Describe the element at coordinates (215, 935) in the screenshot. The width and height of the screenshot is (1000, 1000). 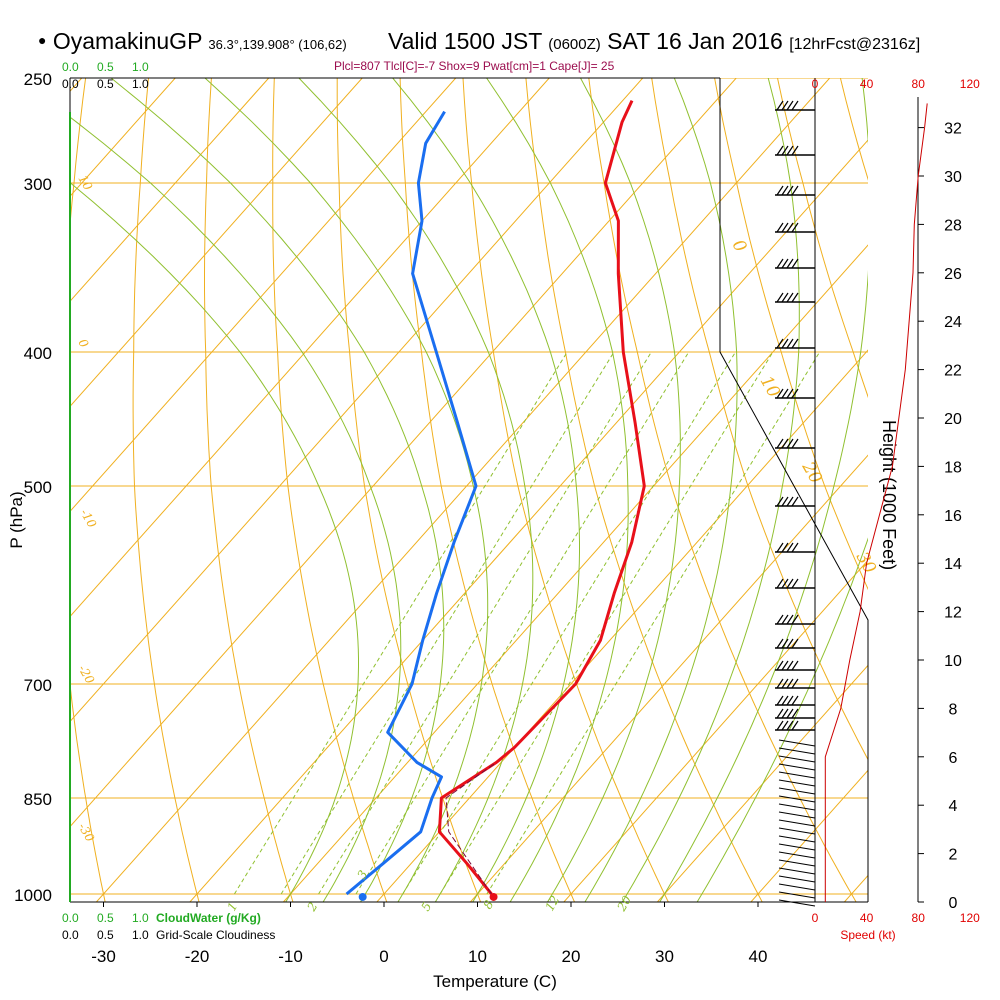
I see `cloudiness-label: Grid-Scale Cloudiness` at that location.